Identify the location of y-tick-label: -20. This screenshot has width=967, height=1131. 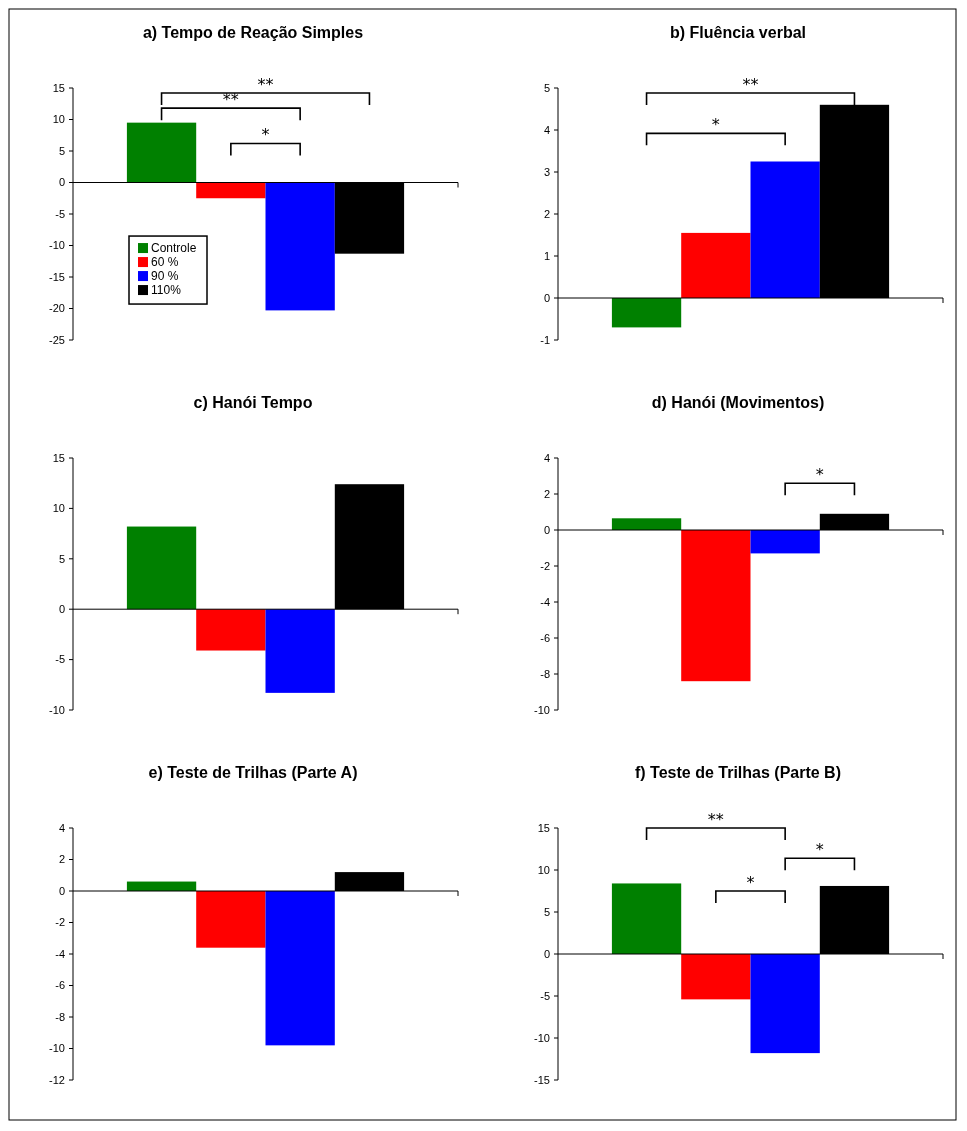
(57, 308).